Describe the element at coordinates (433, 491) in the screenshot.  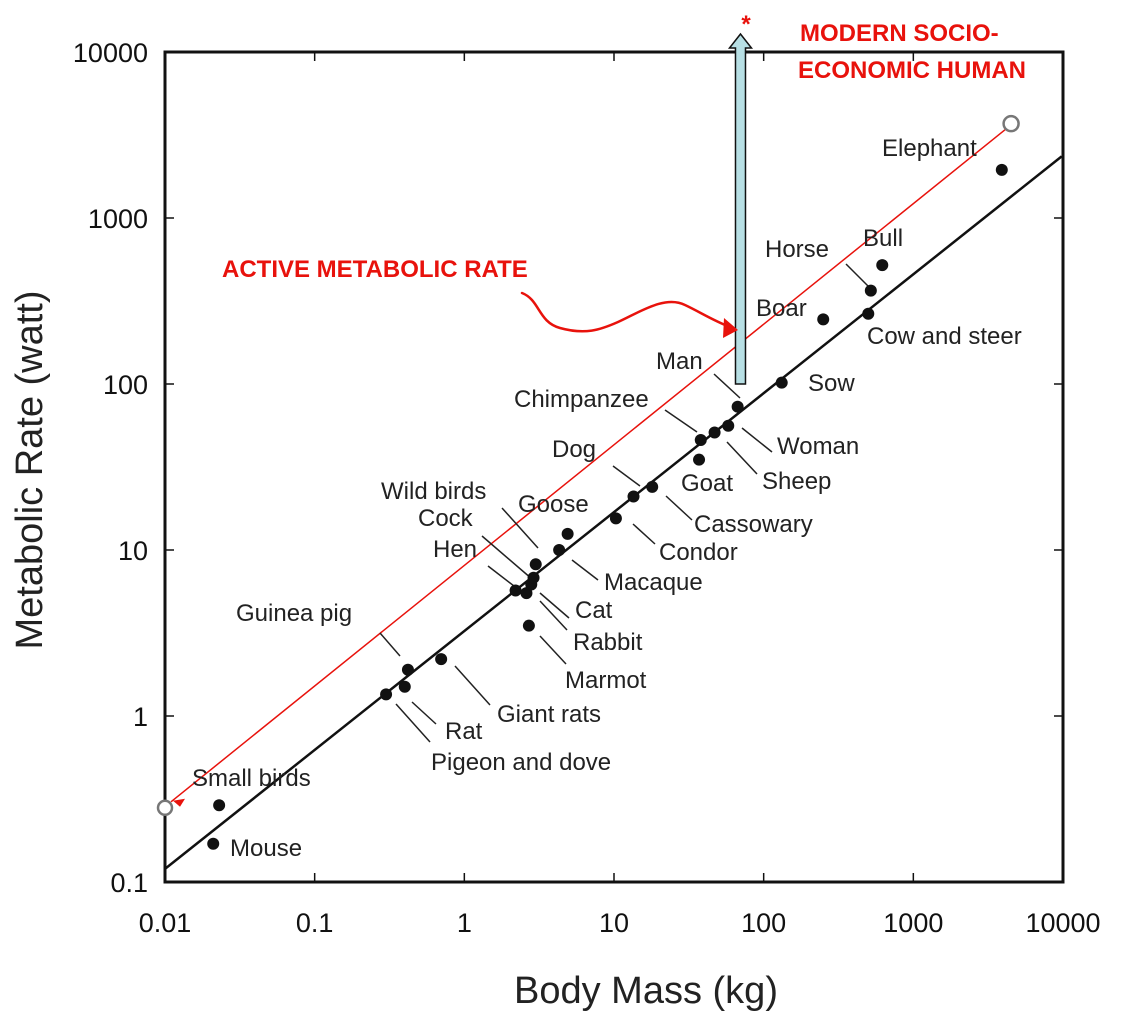
I see `point-label: Wild birds` at that location.